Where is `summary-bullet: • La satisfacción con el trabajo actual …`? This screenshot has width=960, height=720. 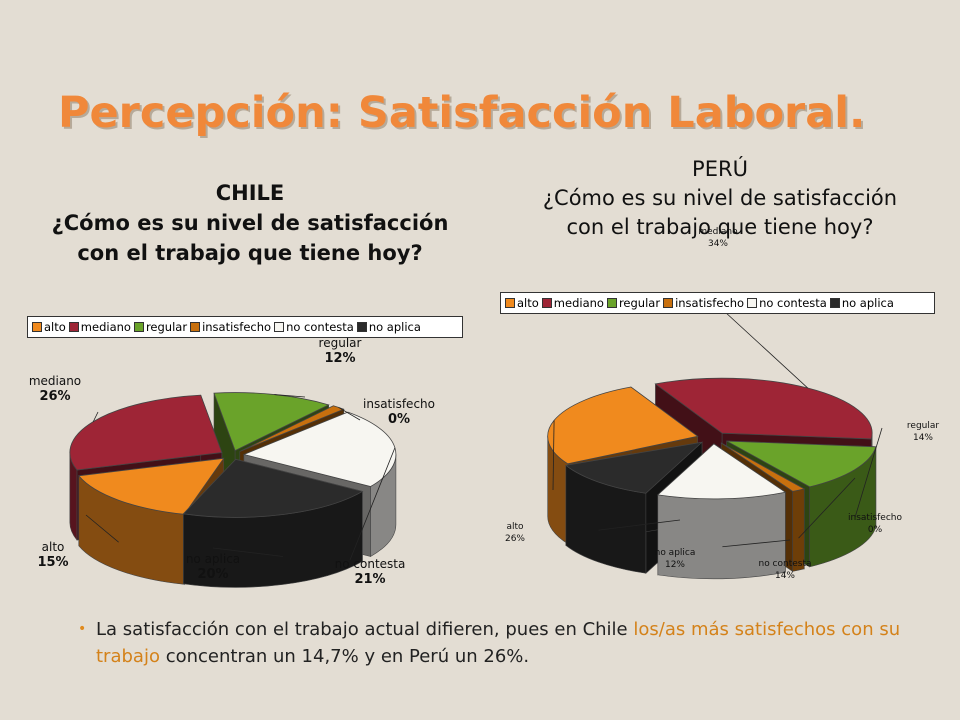 summary-bullet: • La satisfacción con el trabajo actual … is located at coordinates (503, 643).